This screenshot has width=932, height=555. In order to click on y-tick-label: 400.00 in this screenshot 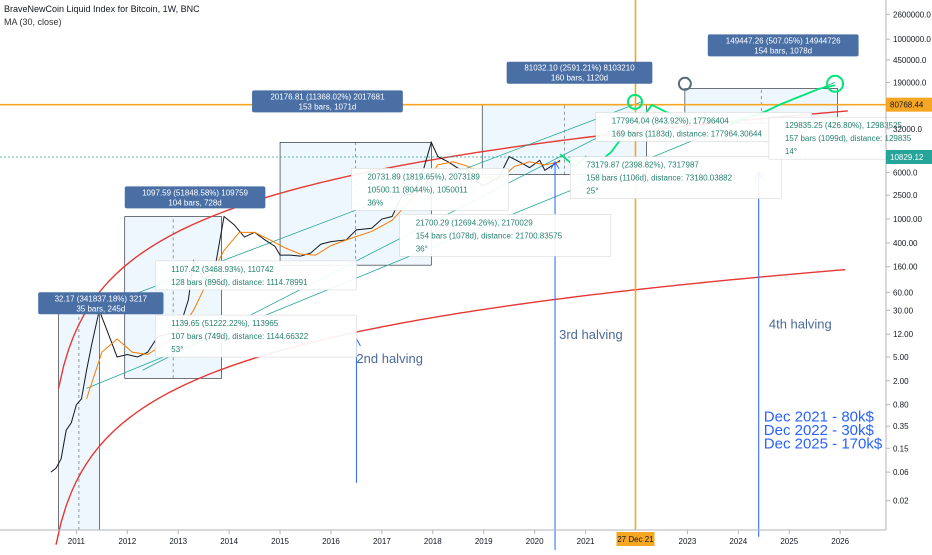, I will do `click(905, 243)`.